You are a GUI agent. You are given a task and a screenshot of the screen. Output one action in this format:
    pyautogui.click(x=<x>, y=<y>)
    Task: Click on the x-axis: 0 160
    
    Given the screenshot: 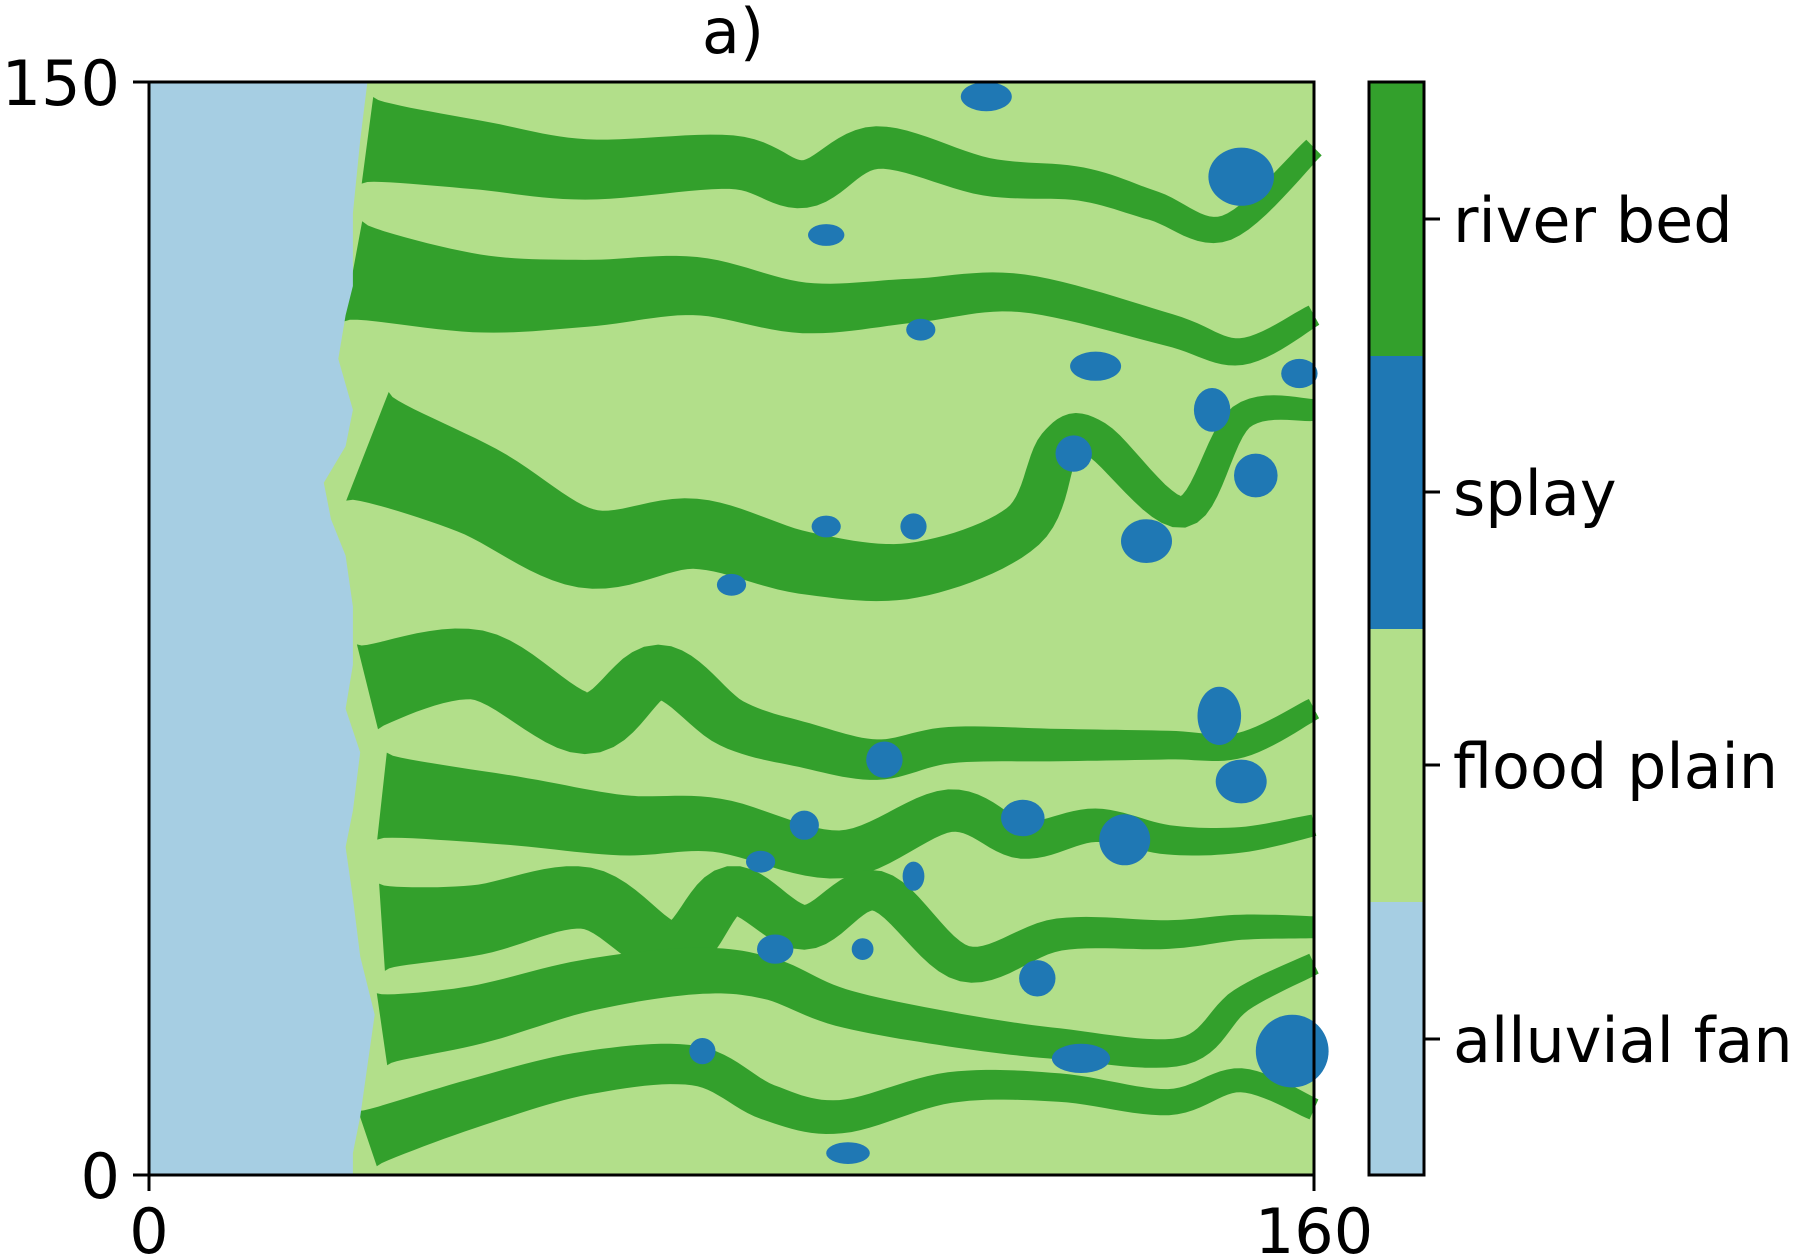 What is the action you would take?
    pyautogui.click(x=751, y=1216)
    